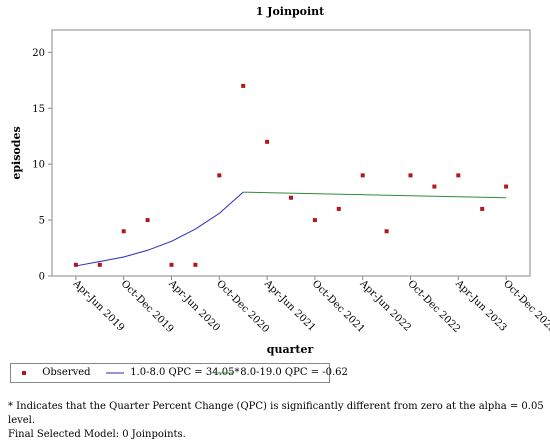  I want to click on y-axis: 0 5 10 15 20, so click(42, 165).